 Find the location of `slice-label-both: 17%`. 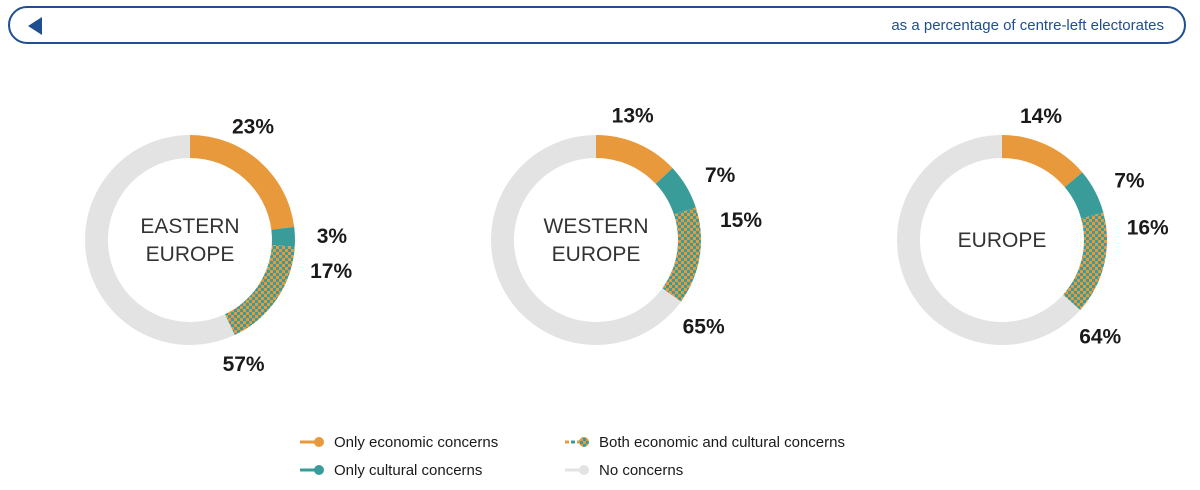

slice-label-both: 17% is located at coordinates (331, 271).